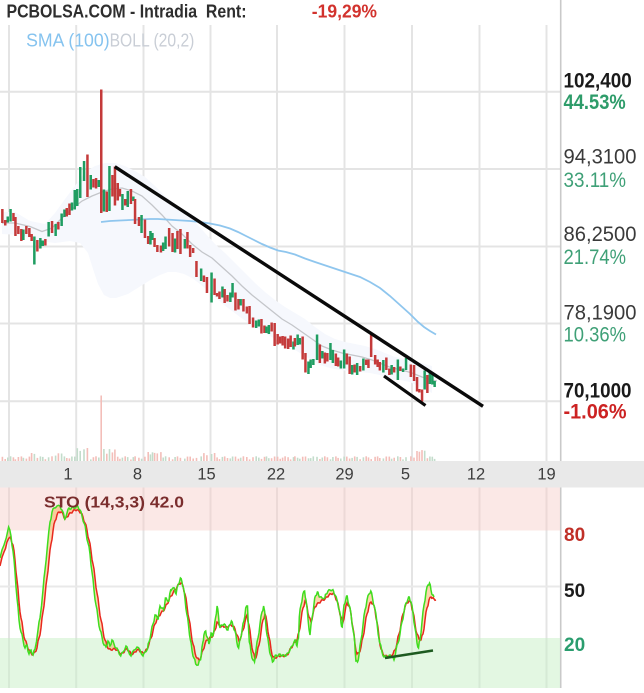  I want to click on svg-text: 10.36%, so click(595, 335).